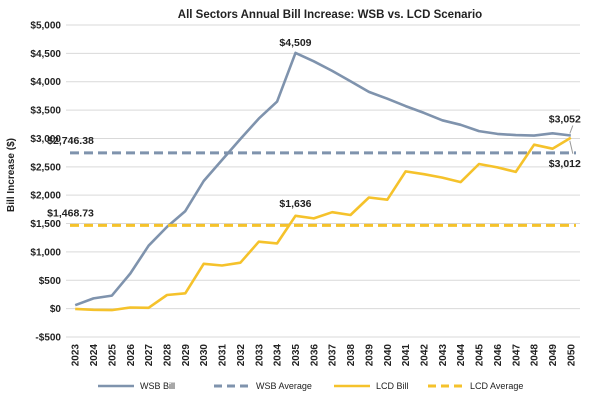 Image resolution: width=600 pixels, height=401 pixels. I want to click on y-tick-label: -$500, so click(48, 338).